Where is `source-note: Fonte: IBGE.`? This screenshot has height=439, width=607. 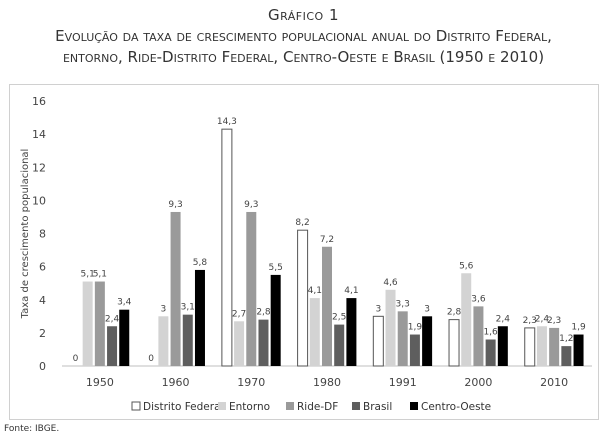 source-note: Fonte: IBGE. is located at coordinates (32, 429).